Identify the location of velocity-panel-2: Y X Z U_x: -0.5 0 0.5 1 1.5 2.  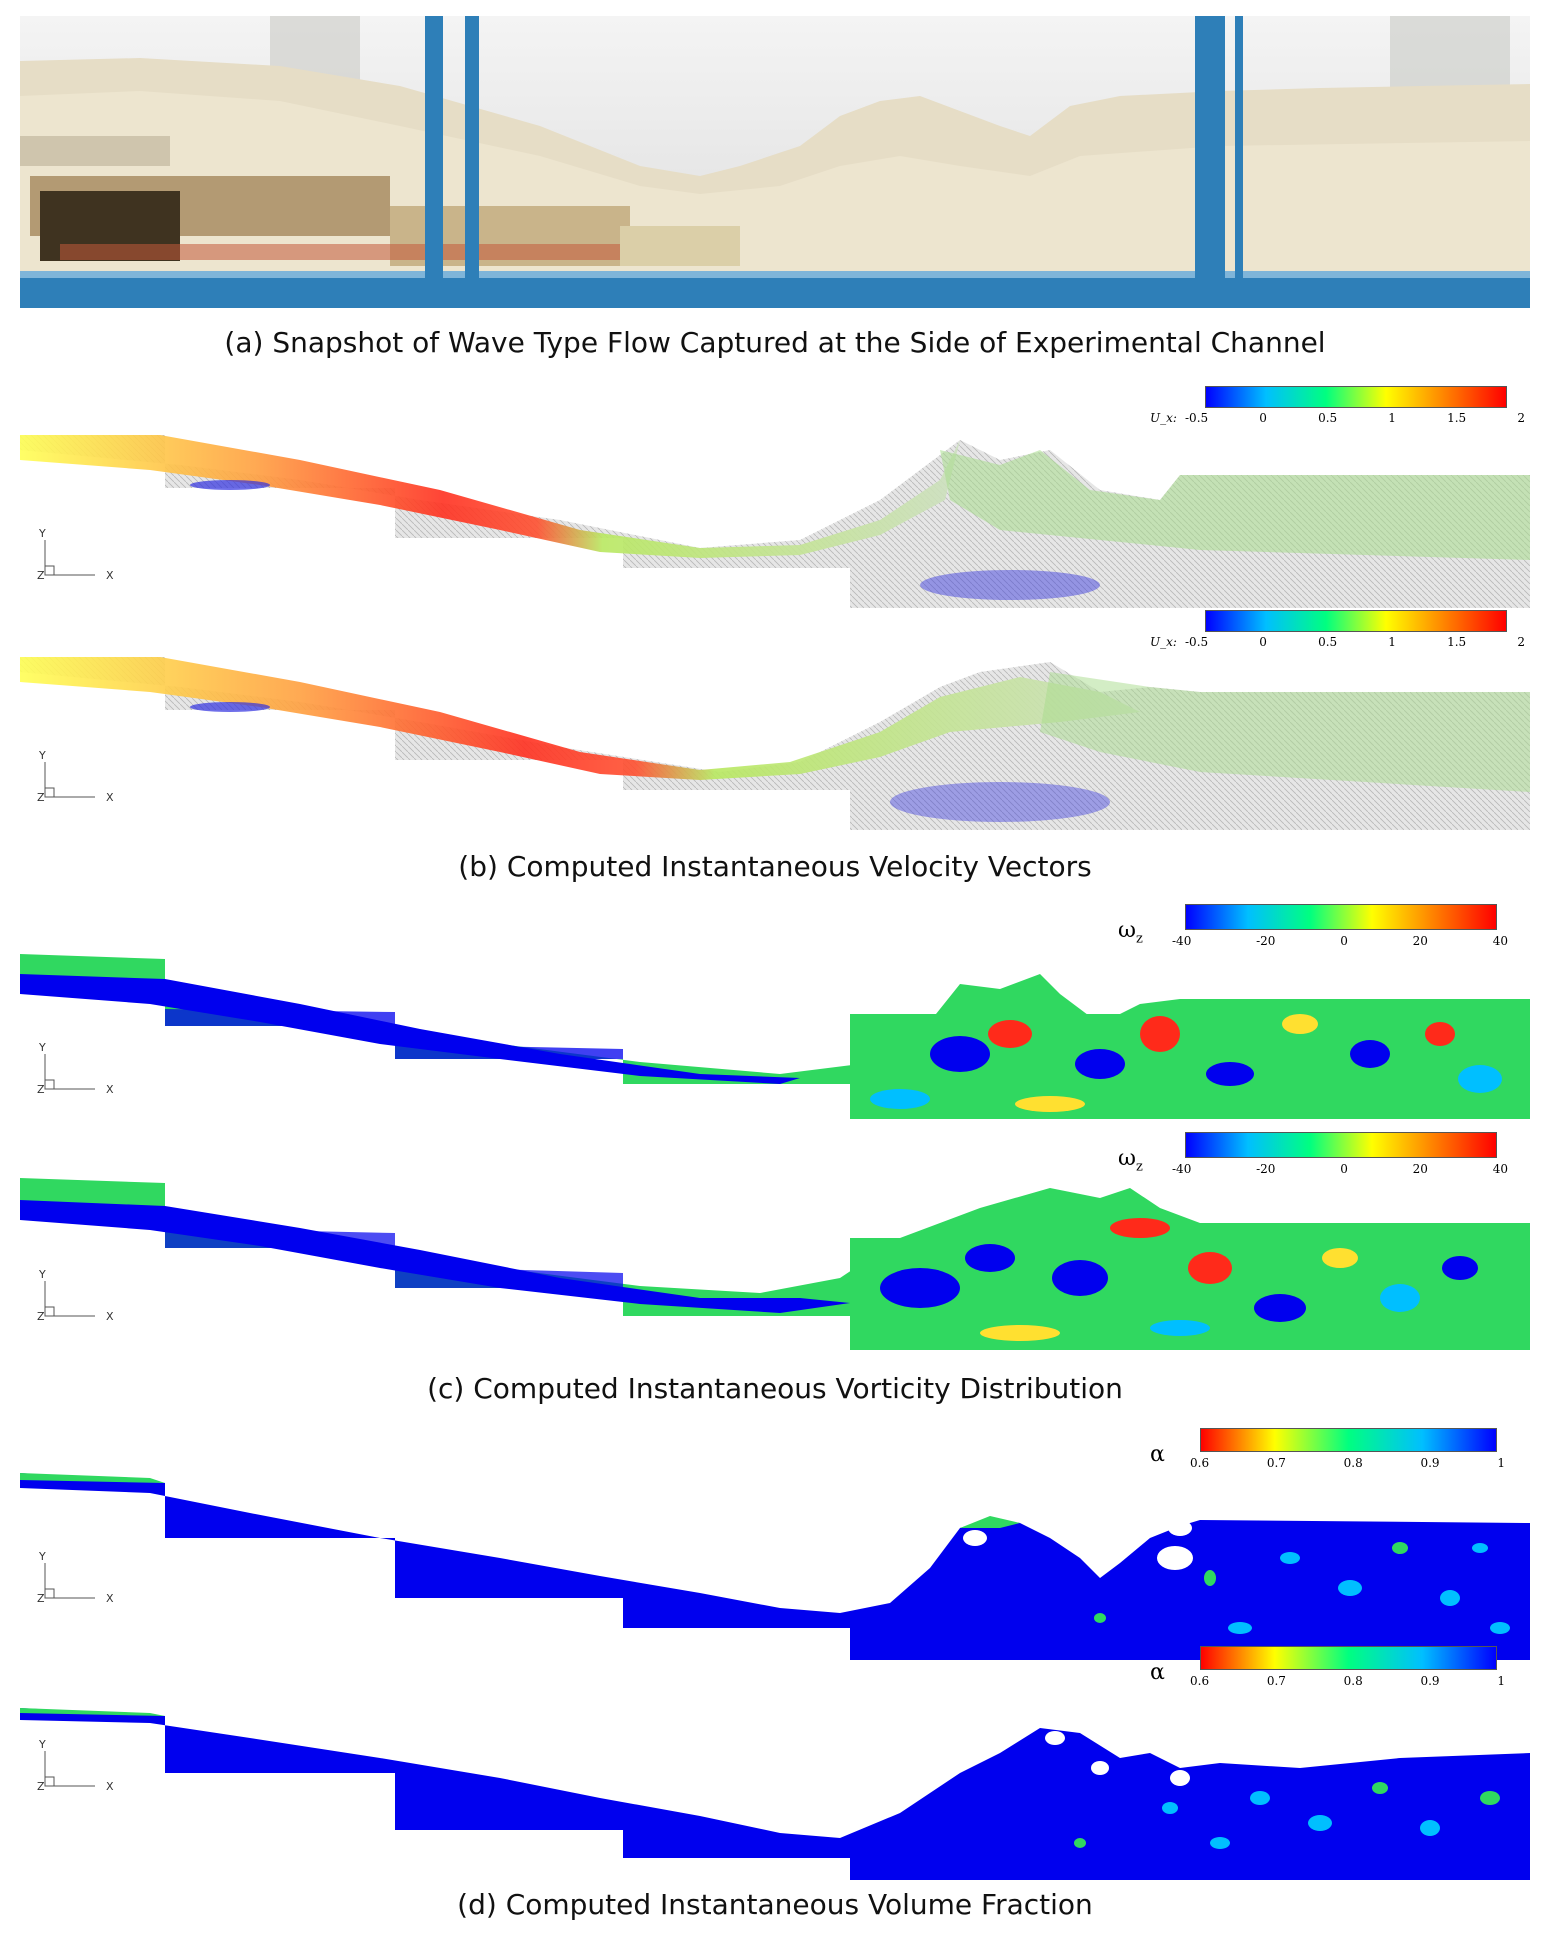
(775, 717).